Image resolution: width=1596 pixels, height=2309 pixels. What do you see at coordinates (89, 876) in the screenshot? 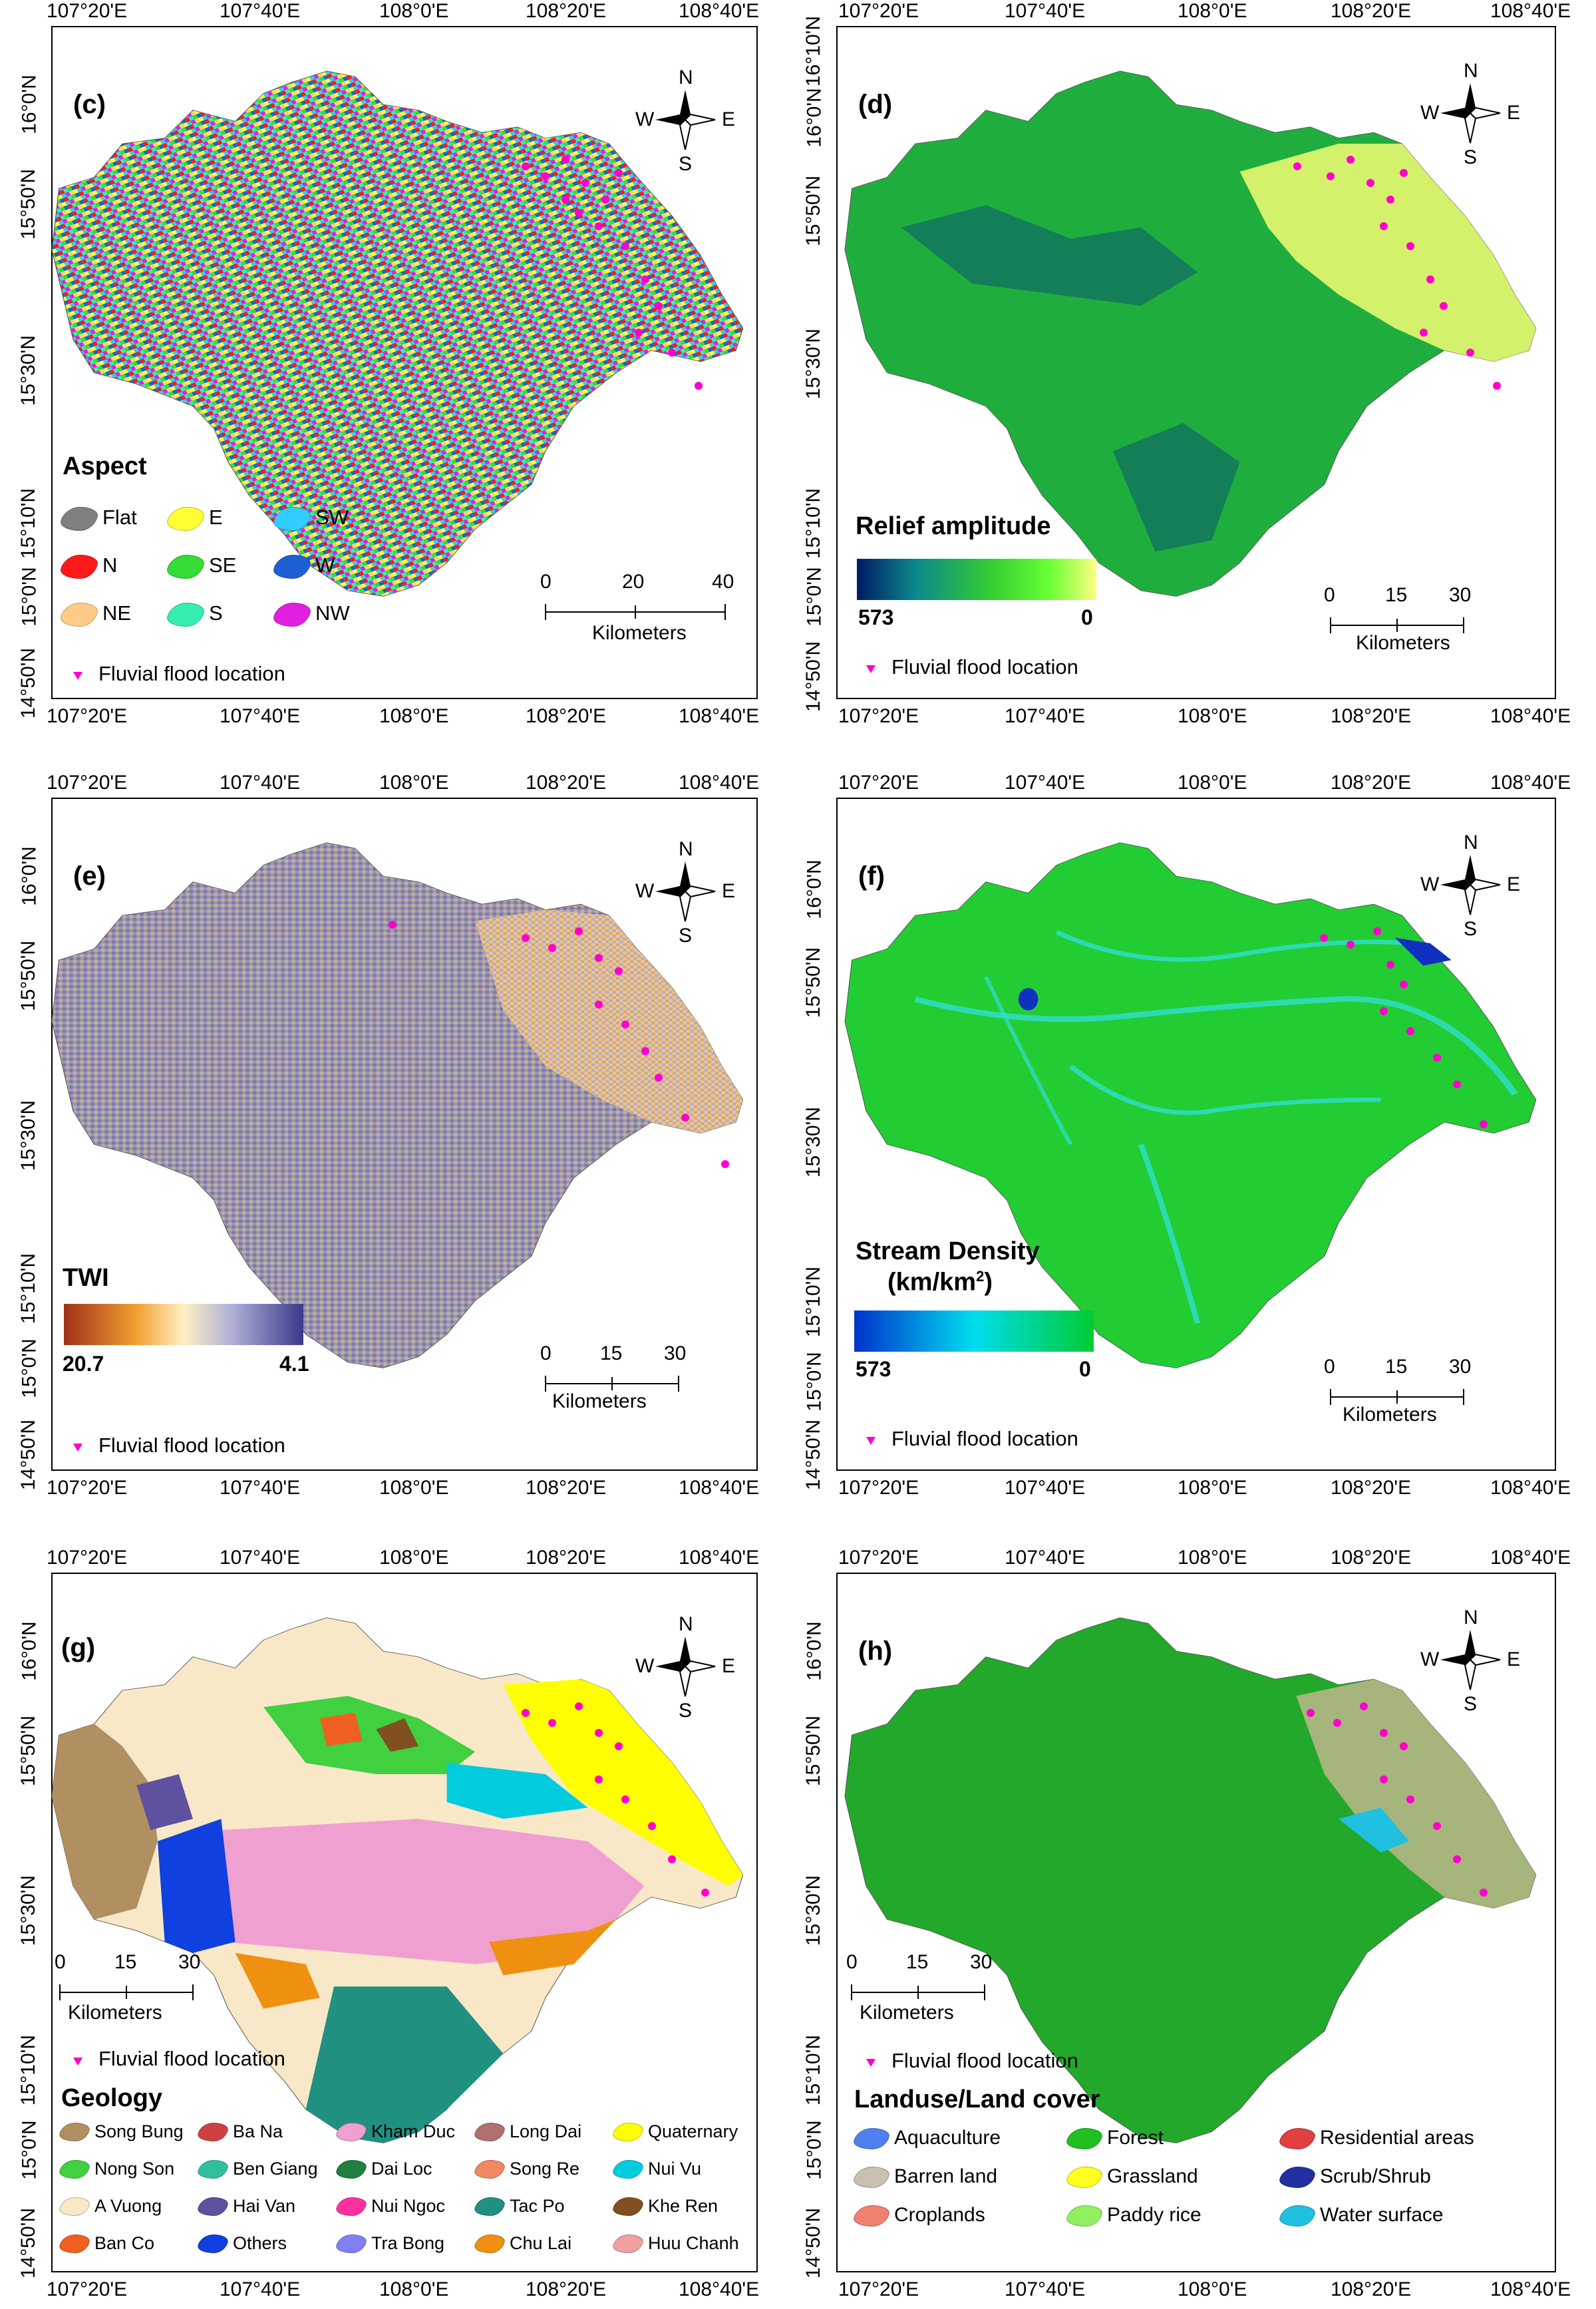
I see `panel-label-e: (e)` at bounding box center [89, 876].